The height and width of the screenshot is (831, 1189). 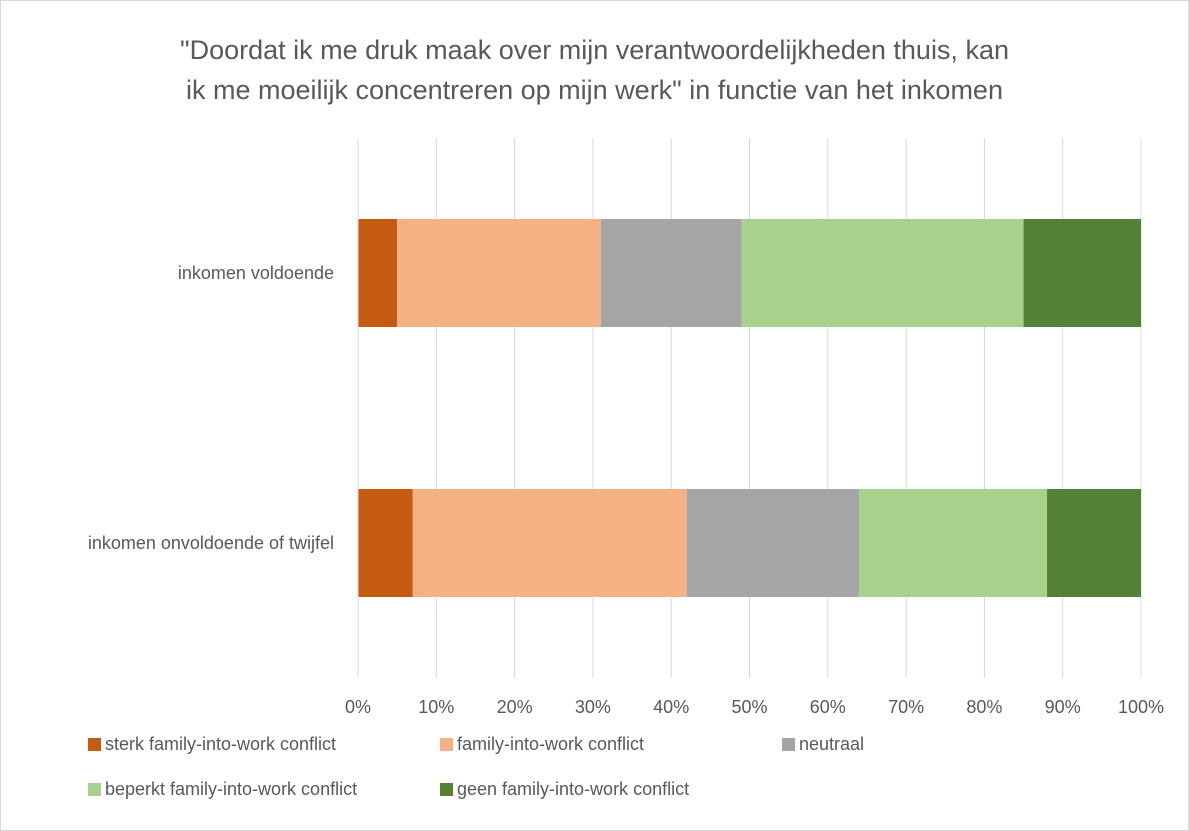 I want to click on legend-item: neutraal, so click(x=823, y=744).